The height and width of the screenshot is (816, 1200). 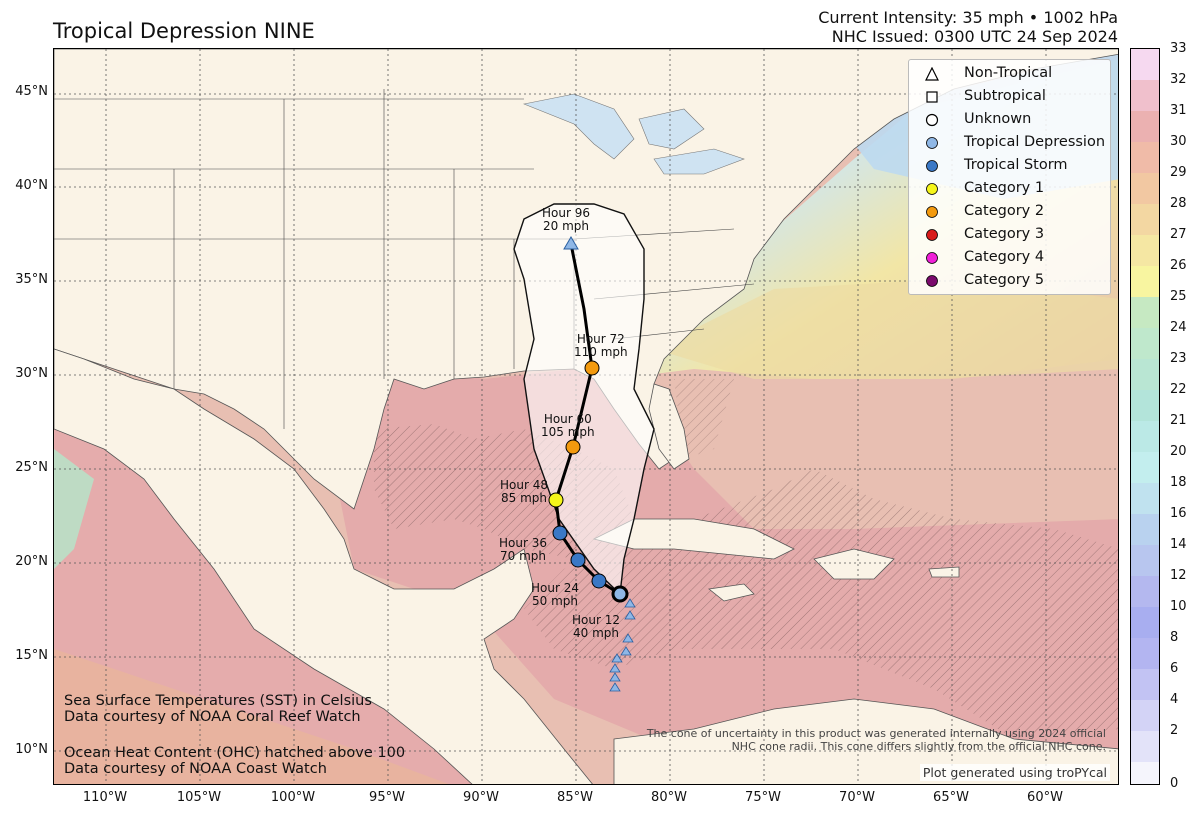 I want to click on colorbar-tick: 0, so click(x=1174, y=783).